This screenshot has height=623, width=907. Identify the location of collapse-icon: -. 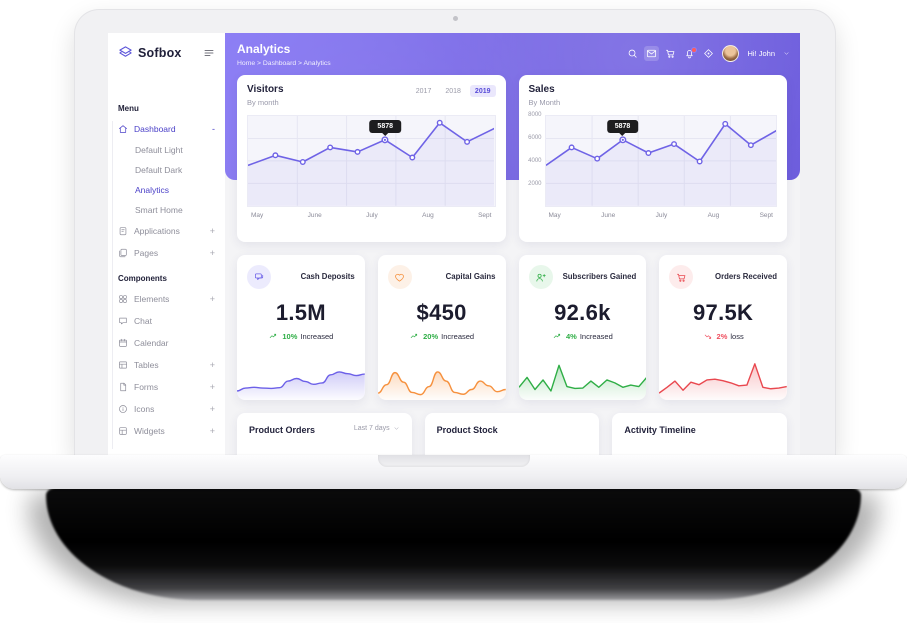
(213, 128).